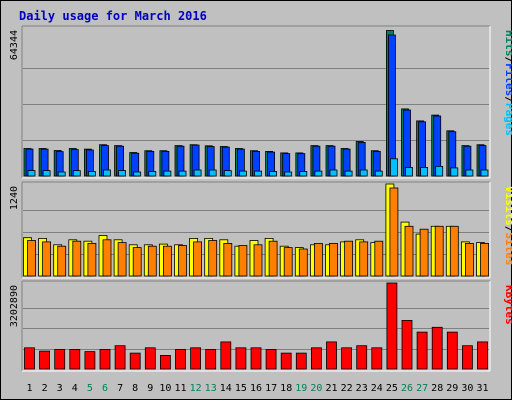 The width and height of the screenshot is (512, 400). I want to click on x-tick-label: 3, so click(60, 388).